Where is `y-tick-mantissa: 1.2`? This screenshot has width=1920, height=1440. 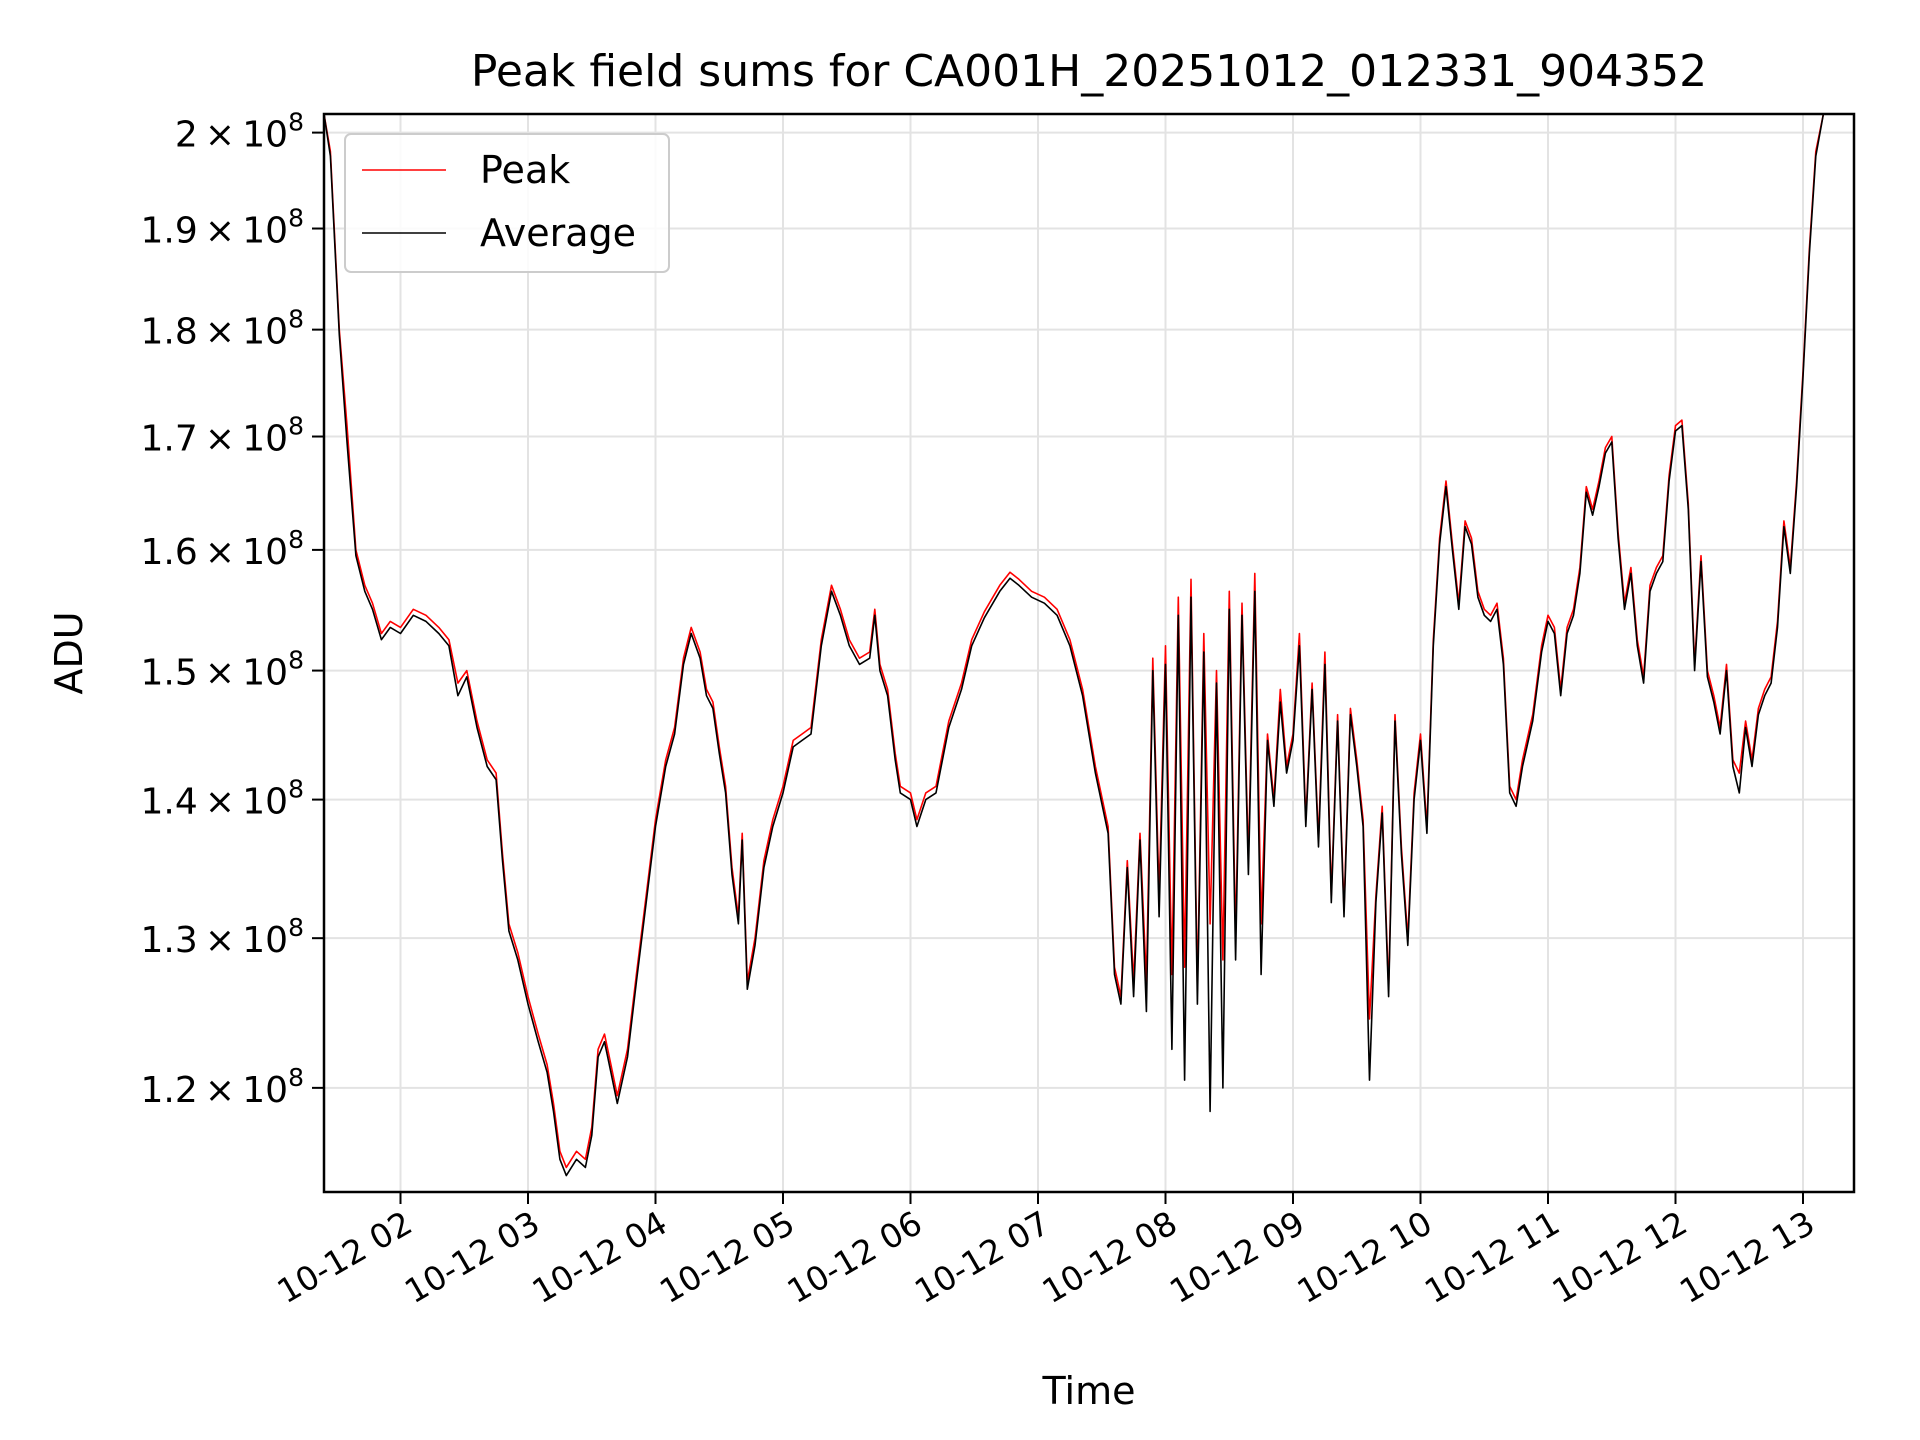
y-tick-mantissa: 1.2 is located at coordinates (168, 1090).